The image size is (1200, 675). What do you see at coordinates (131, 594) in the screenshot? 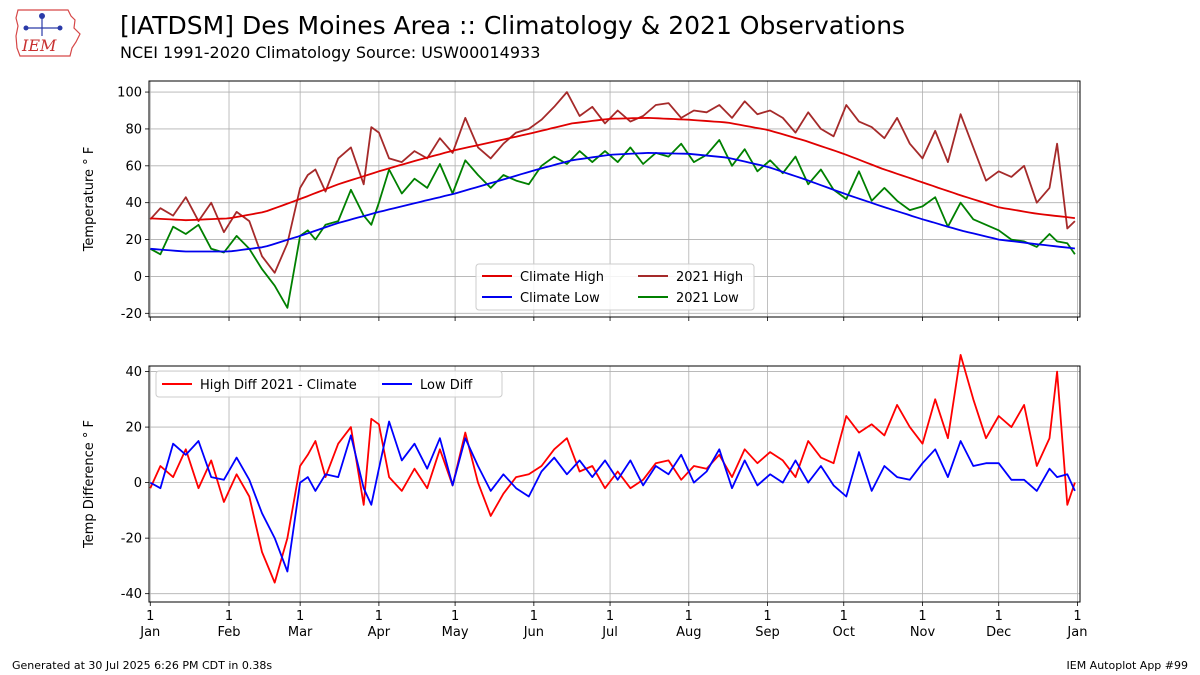
I see `y-tick-label: -40` at bounding box center [131, 594].